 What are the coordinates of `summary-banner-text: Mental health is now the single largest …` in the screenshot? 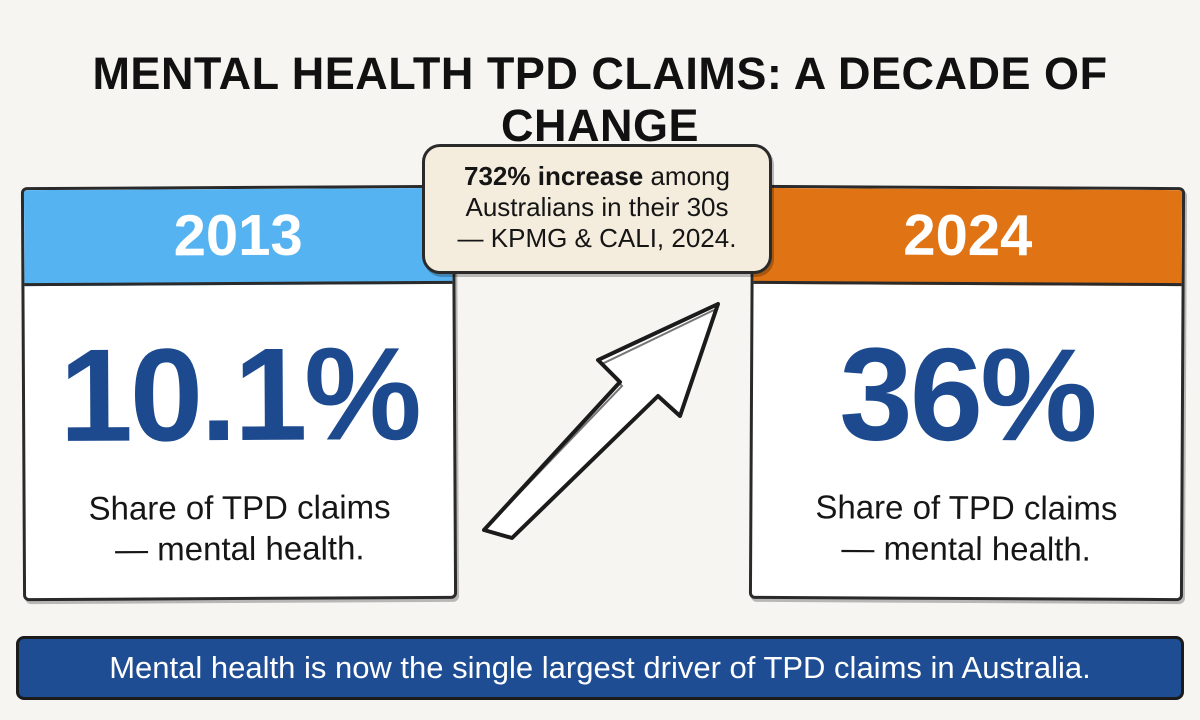 It's located at (600, 667).